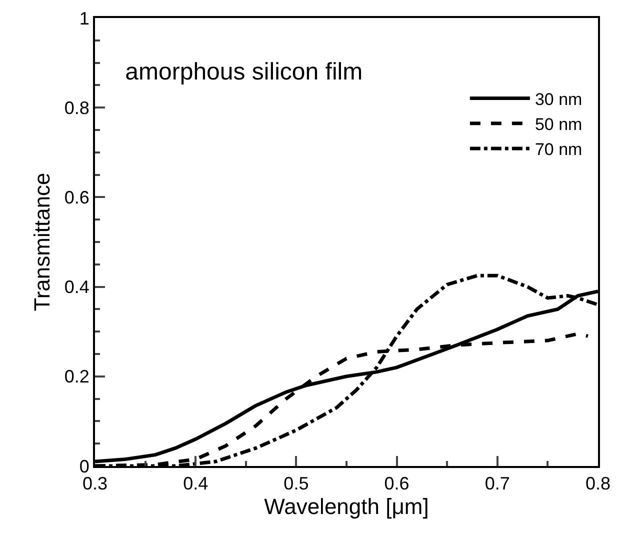  I want to click on x-tick-label: 0.3, so click(95, 484).